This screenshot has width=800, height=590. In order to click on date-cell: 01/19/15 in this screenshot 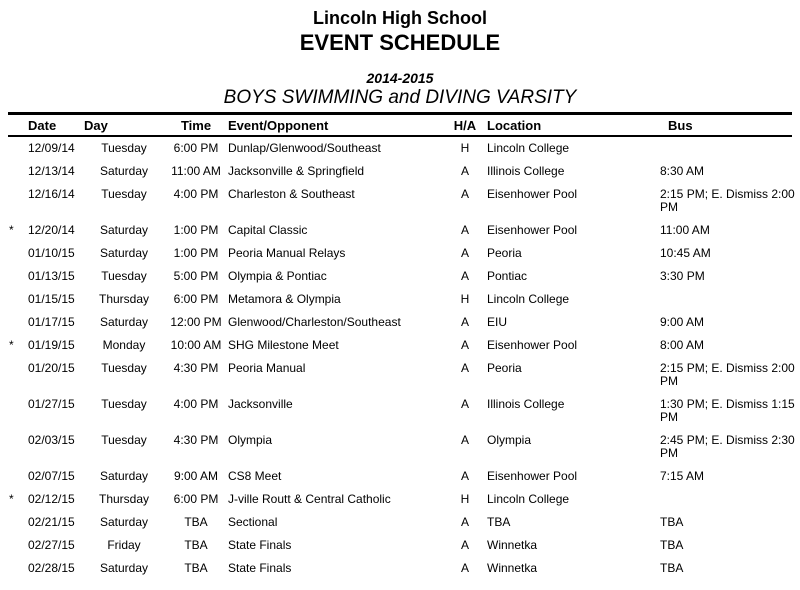, I will do `click(51, 345)`.